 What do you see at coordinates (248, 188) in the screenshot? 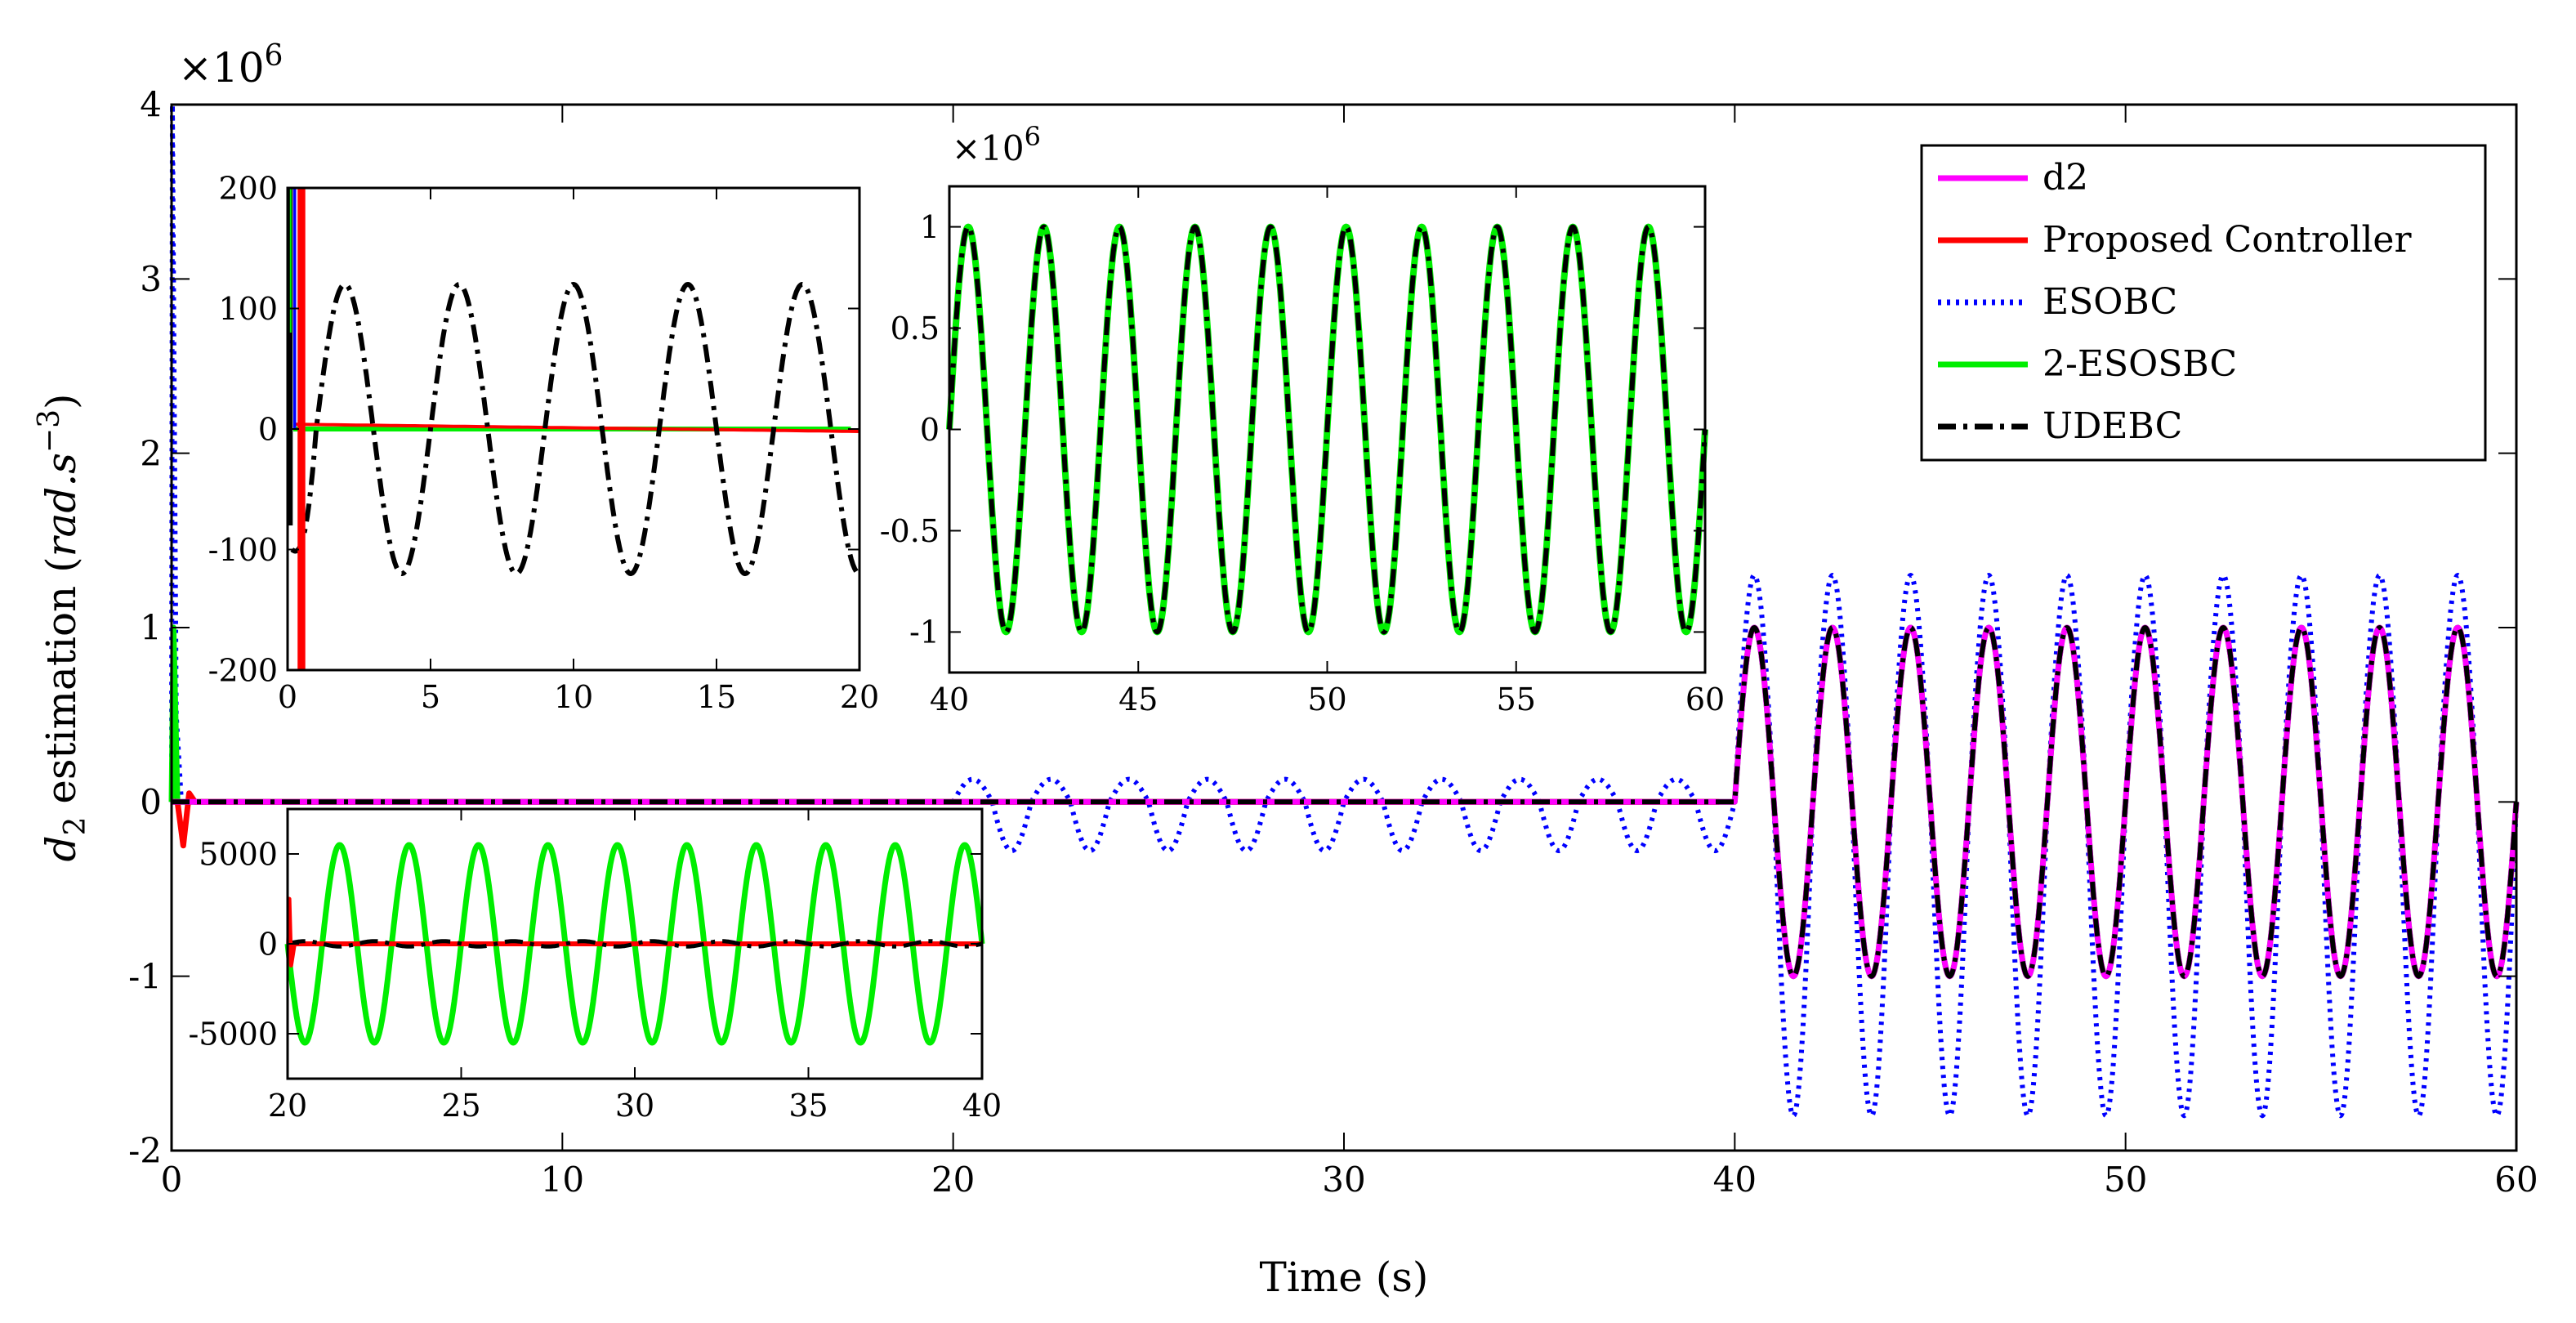
I see `y-tick-label: 200` at bounding box center [248, 188].